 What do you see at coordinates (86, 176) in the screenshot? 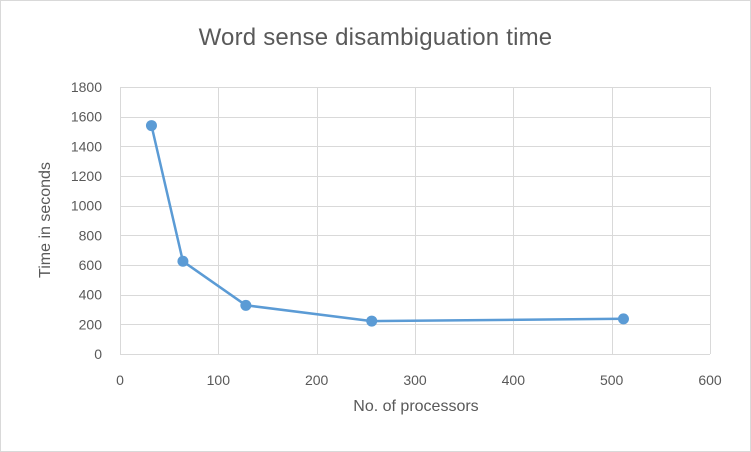
I see `y-tick-label: 1200` at bounding box center [86, 176].